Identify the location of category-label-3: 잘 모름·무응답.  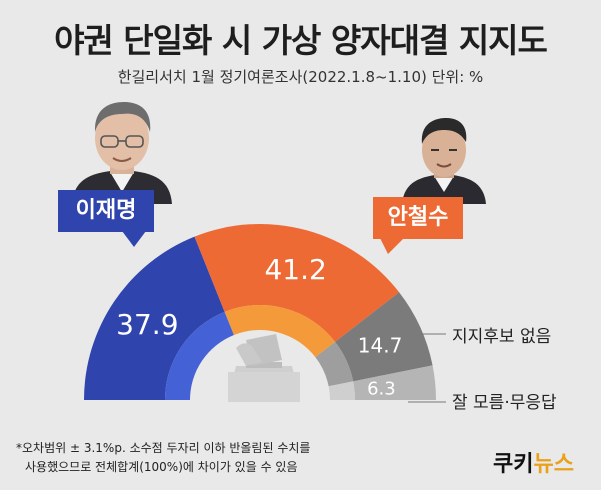
(504, 403).